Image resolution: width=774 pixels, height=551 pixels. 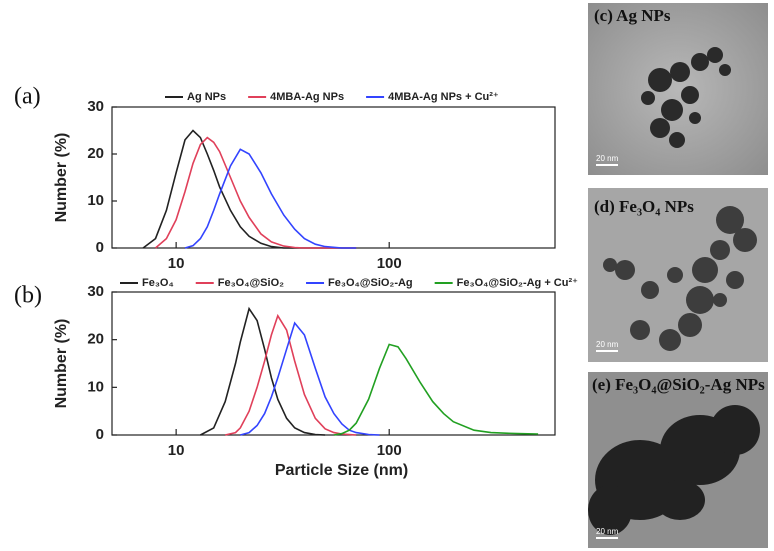 I want to click on plot-frame, so click(x=333, y=177).